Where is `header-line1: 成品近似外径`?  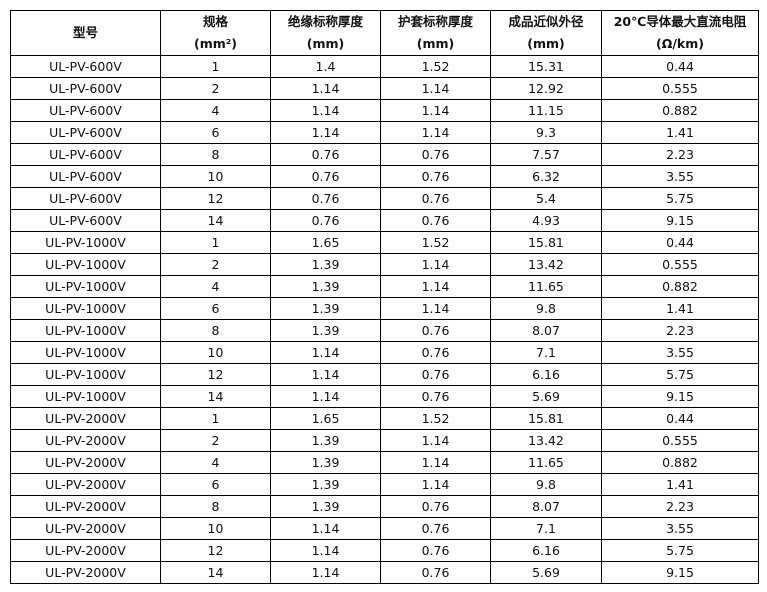
header-line1: 成品近似外径 is located at coordinates (546, 21).